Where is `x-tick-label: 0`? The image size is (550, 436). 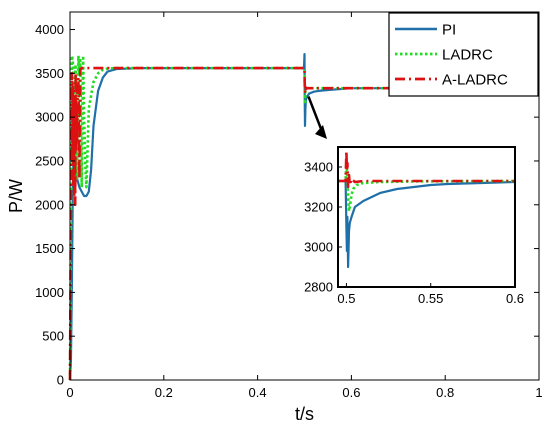 x-tick-label: 0 is located at coordinates (69, 392).